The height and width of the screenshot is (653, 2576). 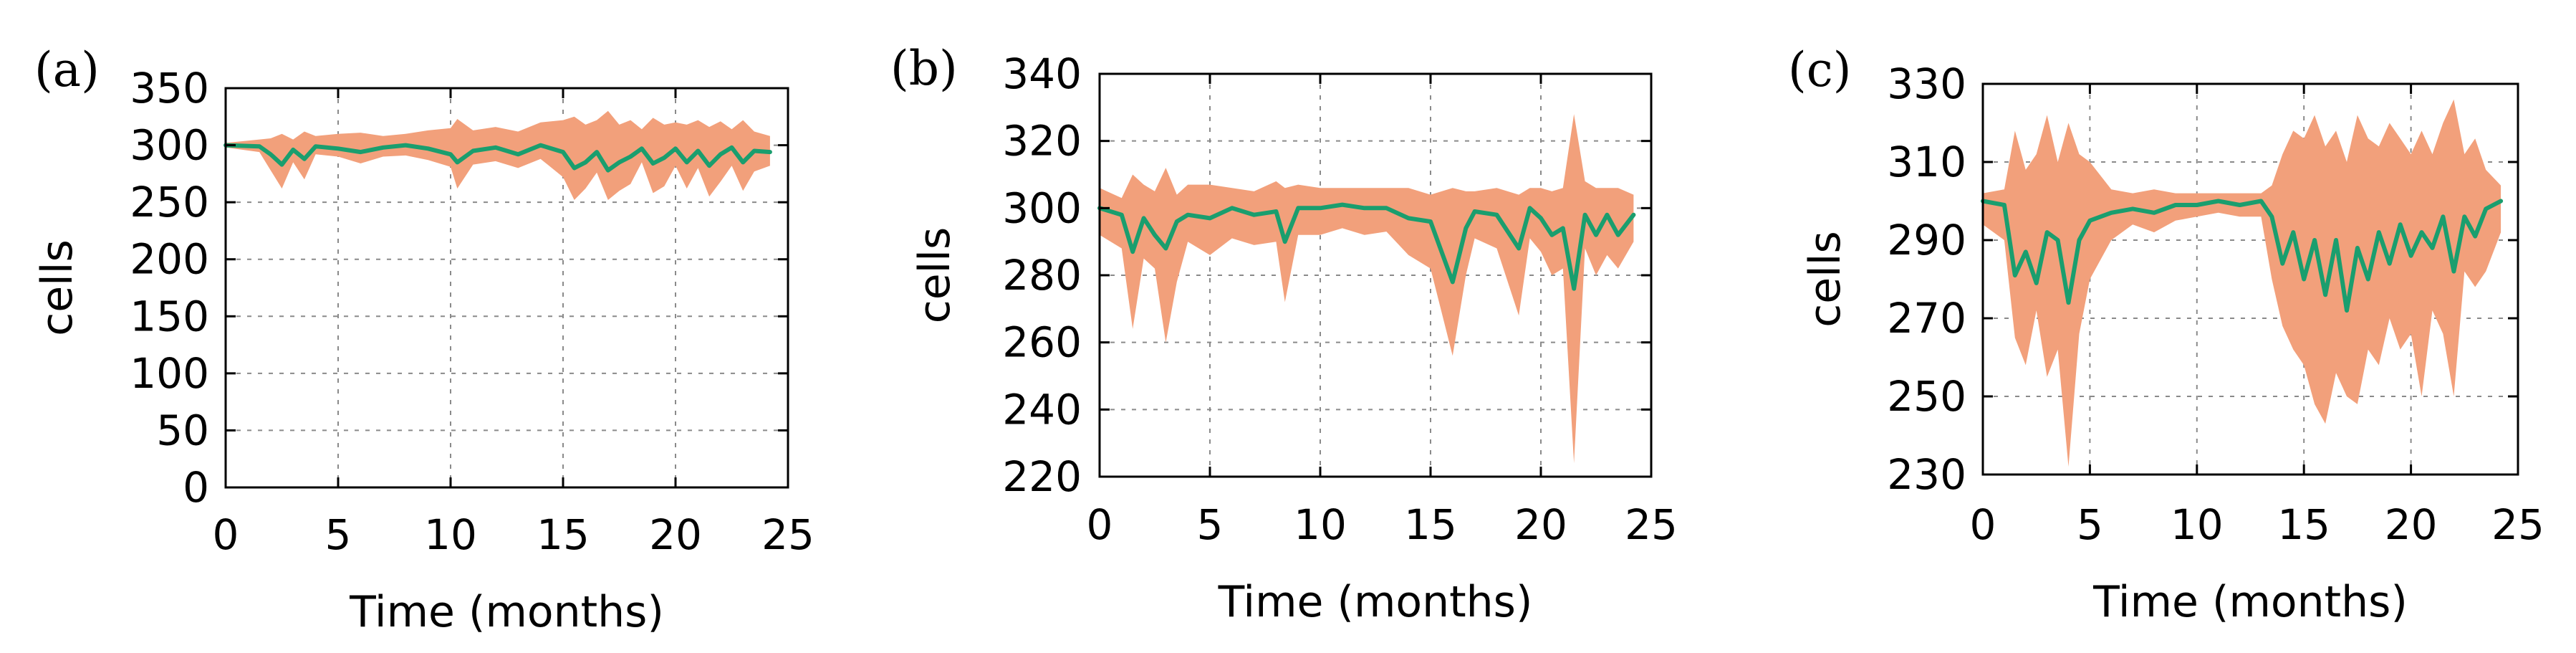 I want to click on y-tick-label: 200, so click(x=169, y=259).